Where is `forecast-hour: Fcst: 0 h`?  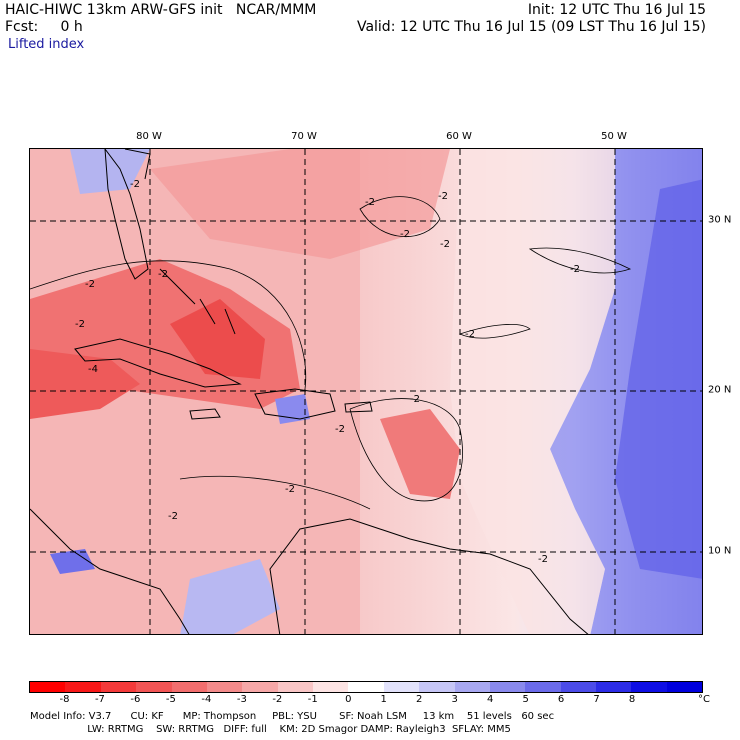 forecast-hour: Fcst: 0 h is located at coordinates (44, 27).